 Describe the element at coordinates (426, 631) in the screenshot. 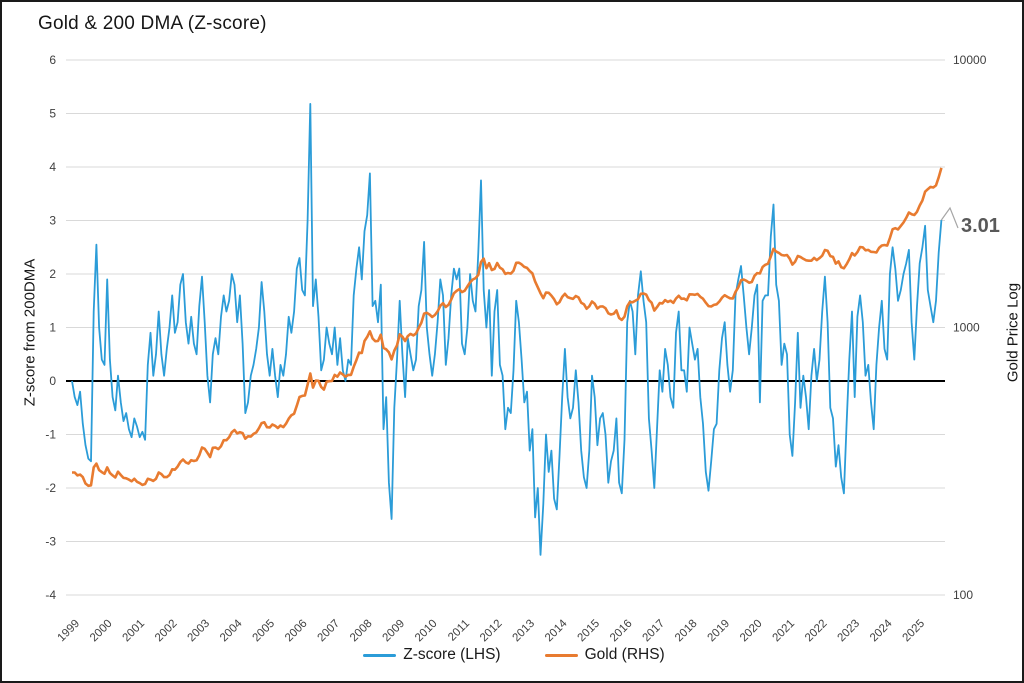

I see `x-axis-tick-label: 2010` at that location.